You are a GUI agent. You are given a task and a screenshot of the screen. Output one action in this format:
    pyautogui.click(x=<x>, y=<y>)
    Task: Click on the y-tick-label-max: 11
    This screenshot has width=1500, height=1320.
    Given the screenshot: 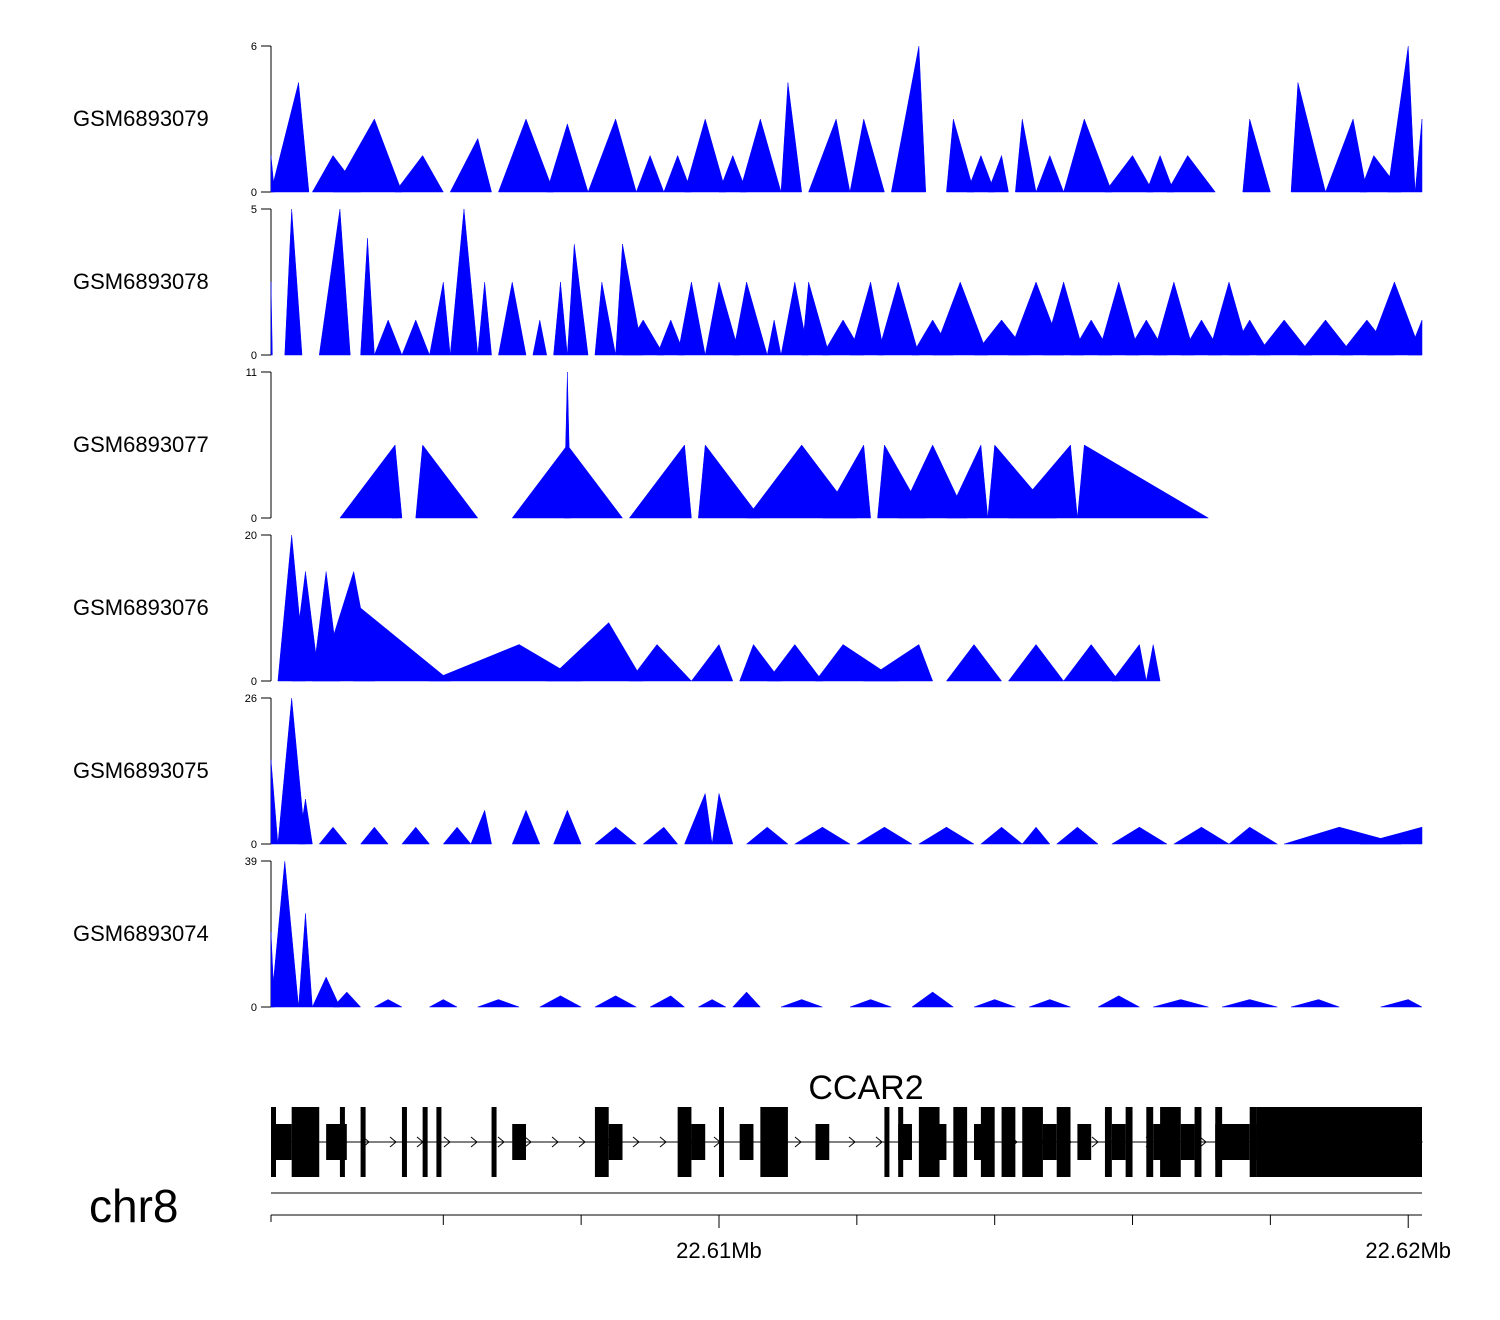 What is the action you would take?
    pyautogui.click(x=251, y=373)
    